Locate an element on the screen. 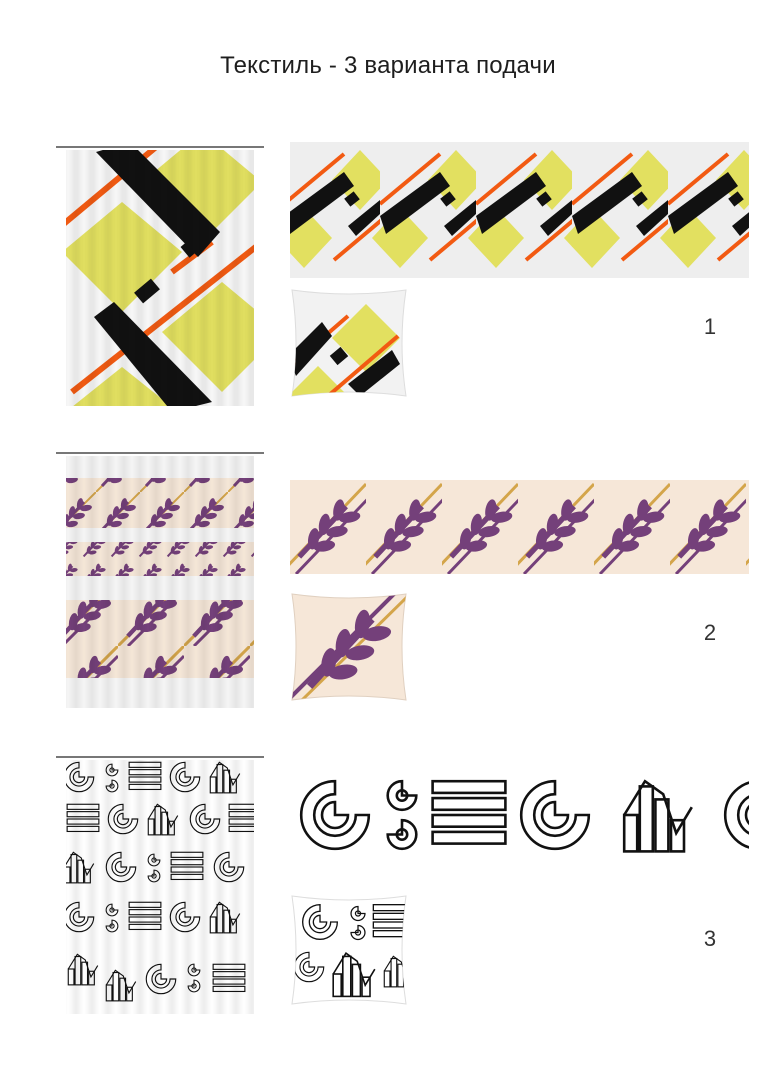 This screenshot has height=1080, width=776. variant-number-1: 1 is located at coordinates (710, 326).